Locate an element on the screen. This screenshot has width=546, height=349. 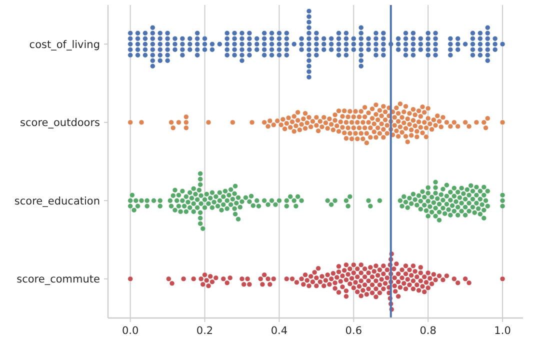
x-tick-label: 0.6 is located at coordinates (353, 331).